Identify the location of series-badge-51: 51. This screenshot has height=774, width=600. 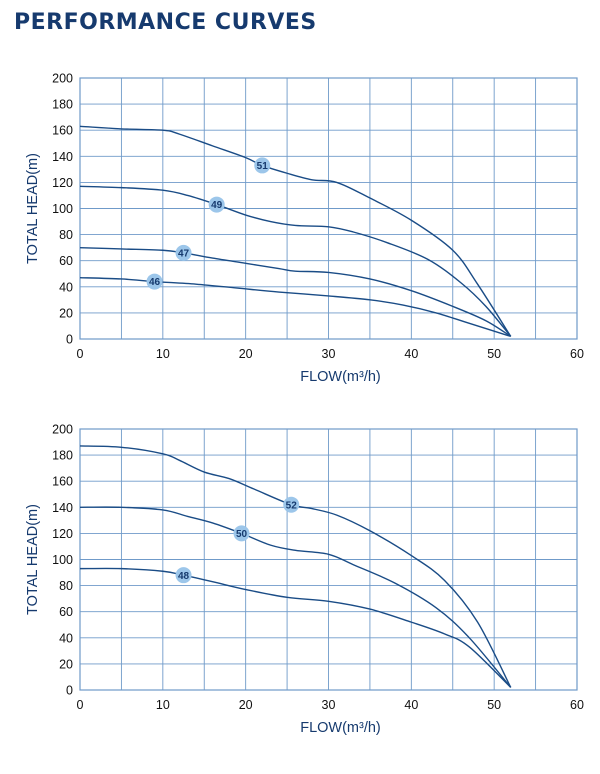
(262, 165).